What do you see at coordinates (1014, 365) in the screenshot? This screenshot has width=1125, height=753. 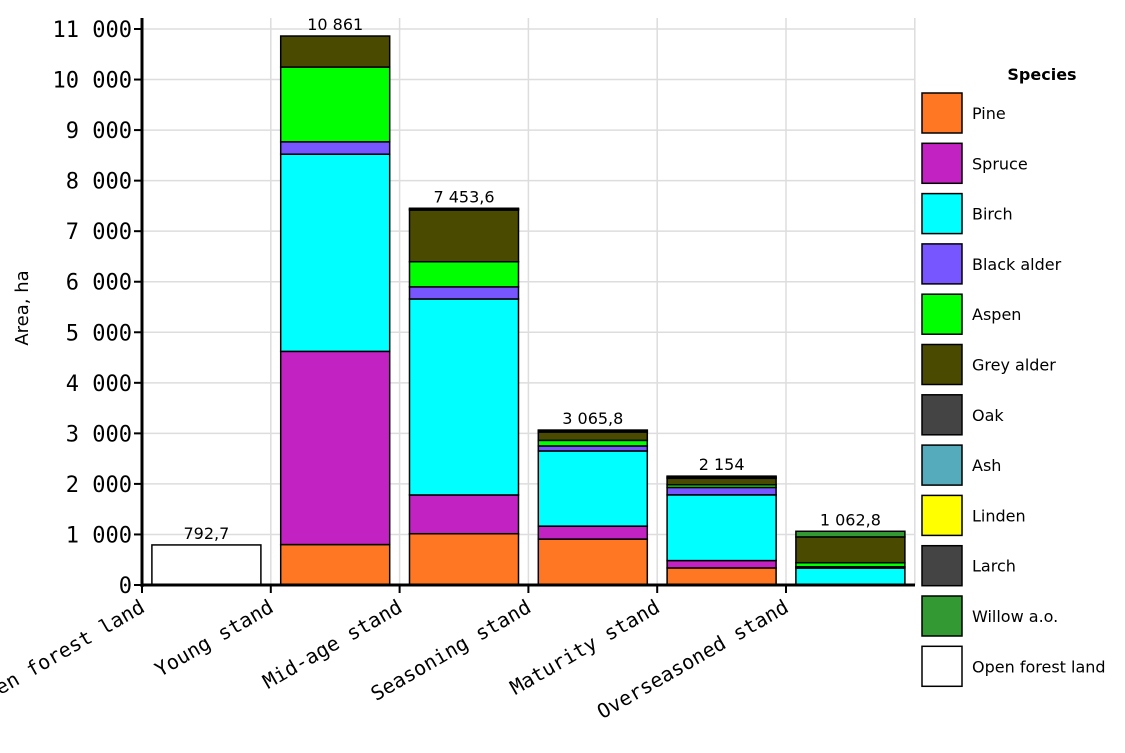 I see `legend-label: Grey alder` at bounding box center [1014, 365].